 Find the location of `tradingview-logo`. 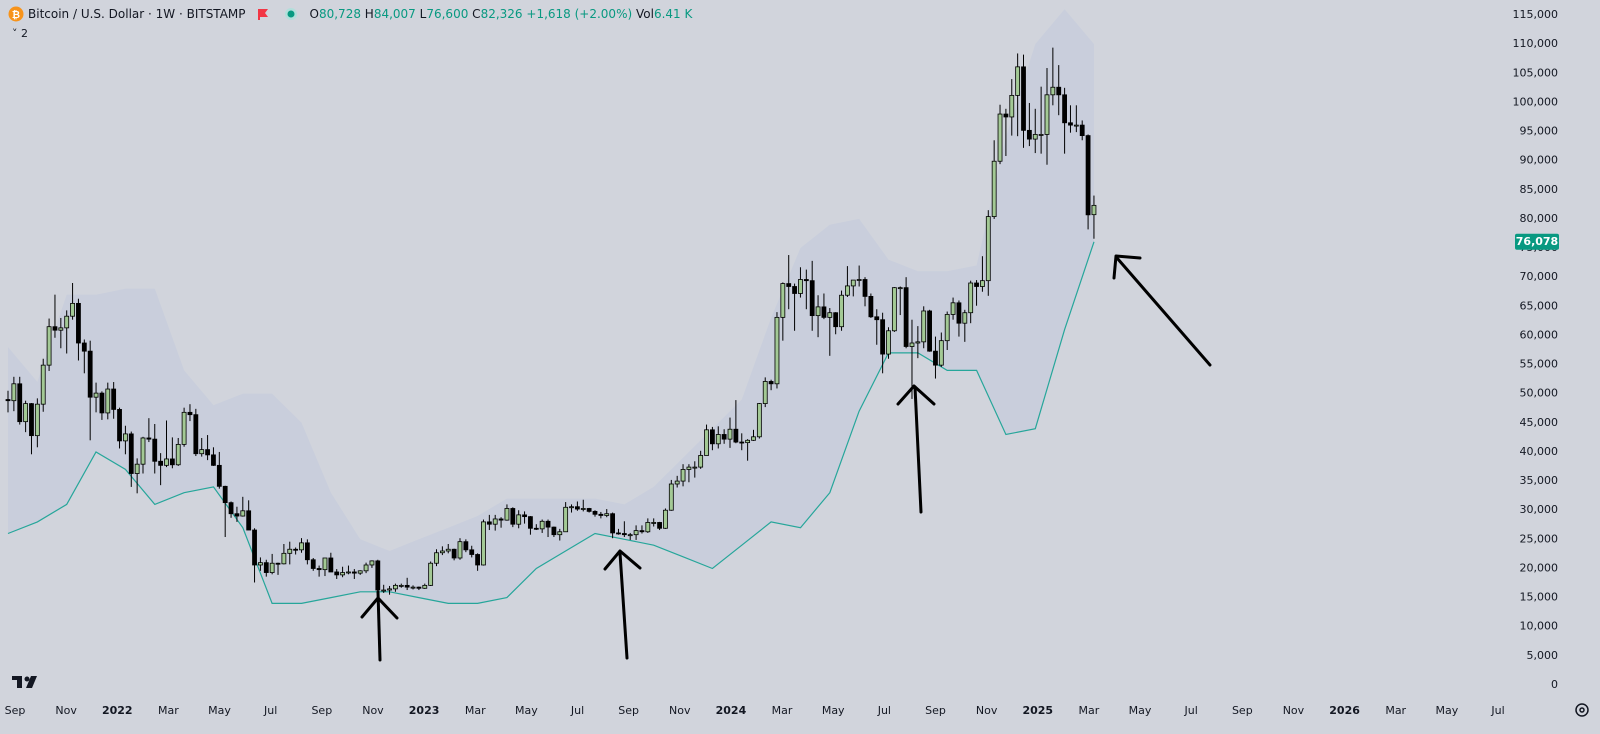

tradingview-logo is located at coordinates (24, 682).